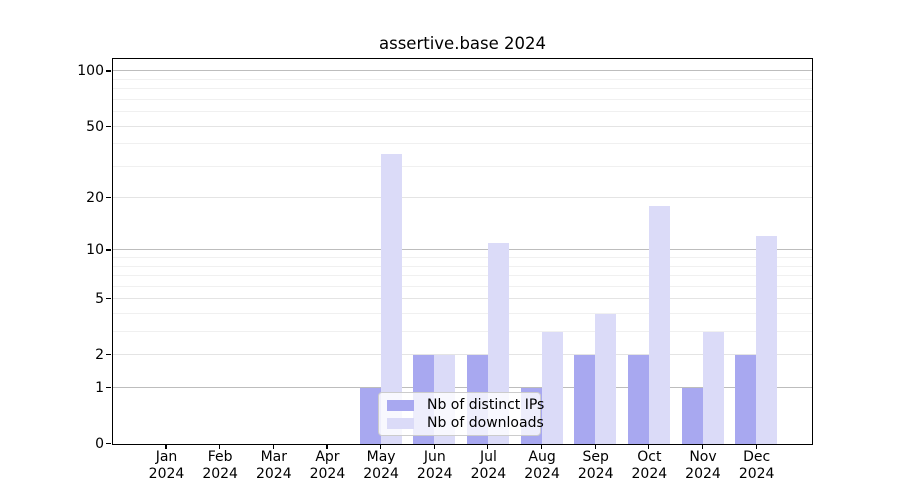 This screenshot has width=900, height=500. Describe the element at coordinates (595, 457) in the screenshot. I see `x-tick-month: Sep` at that location.